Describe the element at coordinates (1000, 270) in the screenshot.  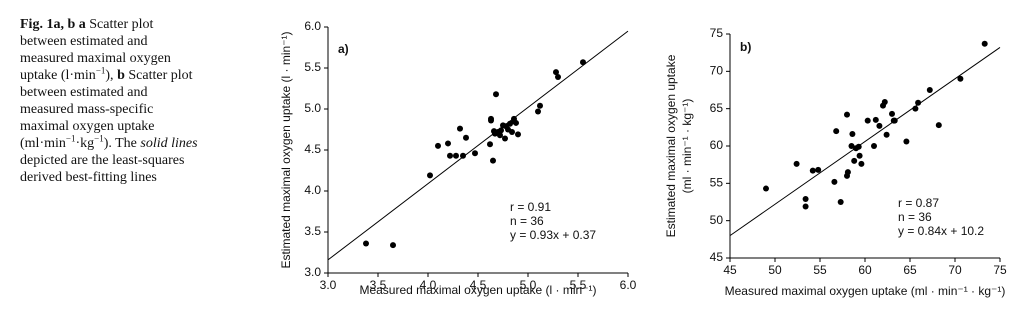
I see `x-tick-label: 75` at that location.